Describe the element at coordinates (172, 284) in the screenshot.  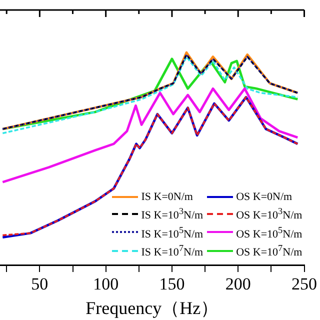
I see `x-tick-label: 150` at that location.